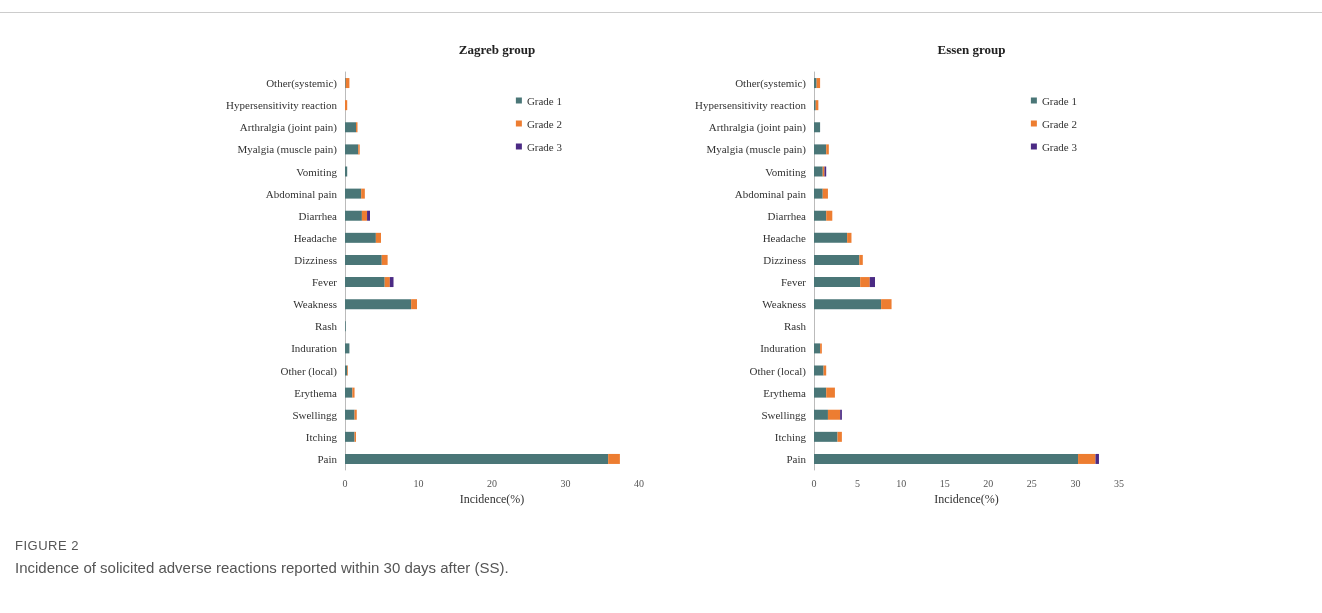 The width and height of the screenshot is (1322, 613). What do you see at coordinates (944, 483) in the screenshot?
I see `x-tick-label: 15` at bounding box center [944, 483].